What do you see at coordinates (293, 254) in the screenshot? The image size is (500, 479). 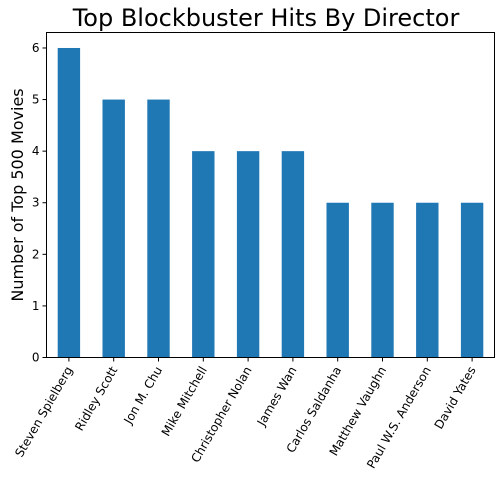 I see `bar-james-wan` at bounding box center [293, 254].